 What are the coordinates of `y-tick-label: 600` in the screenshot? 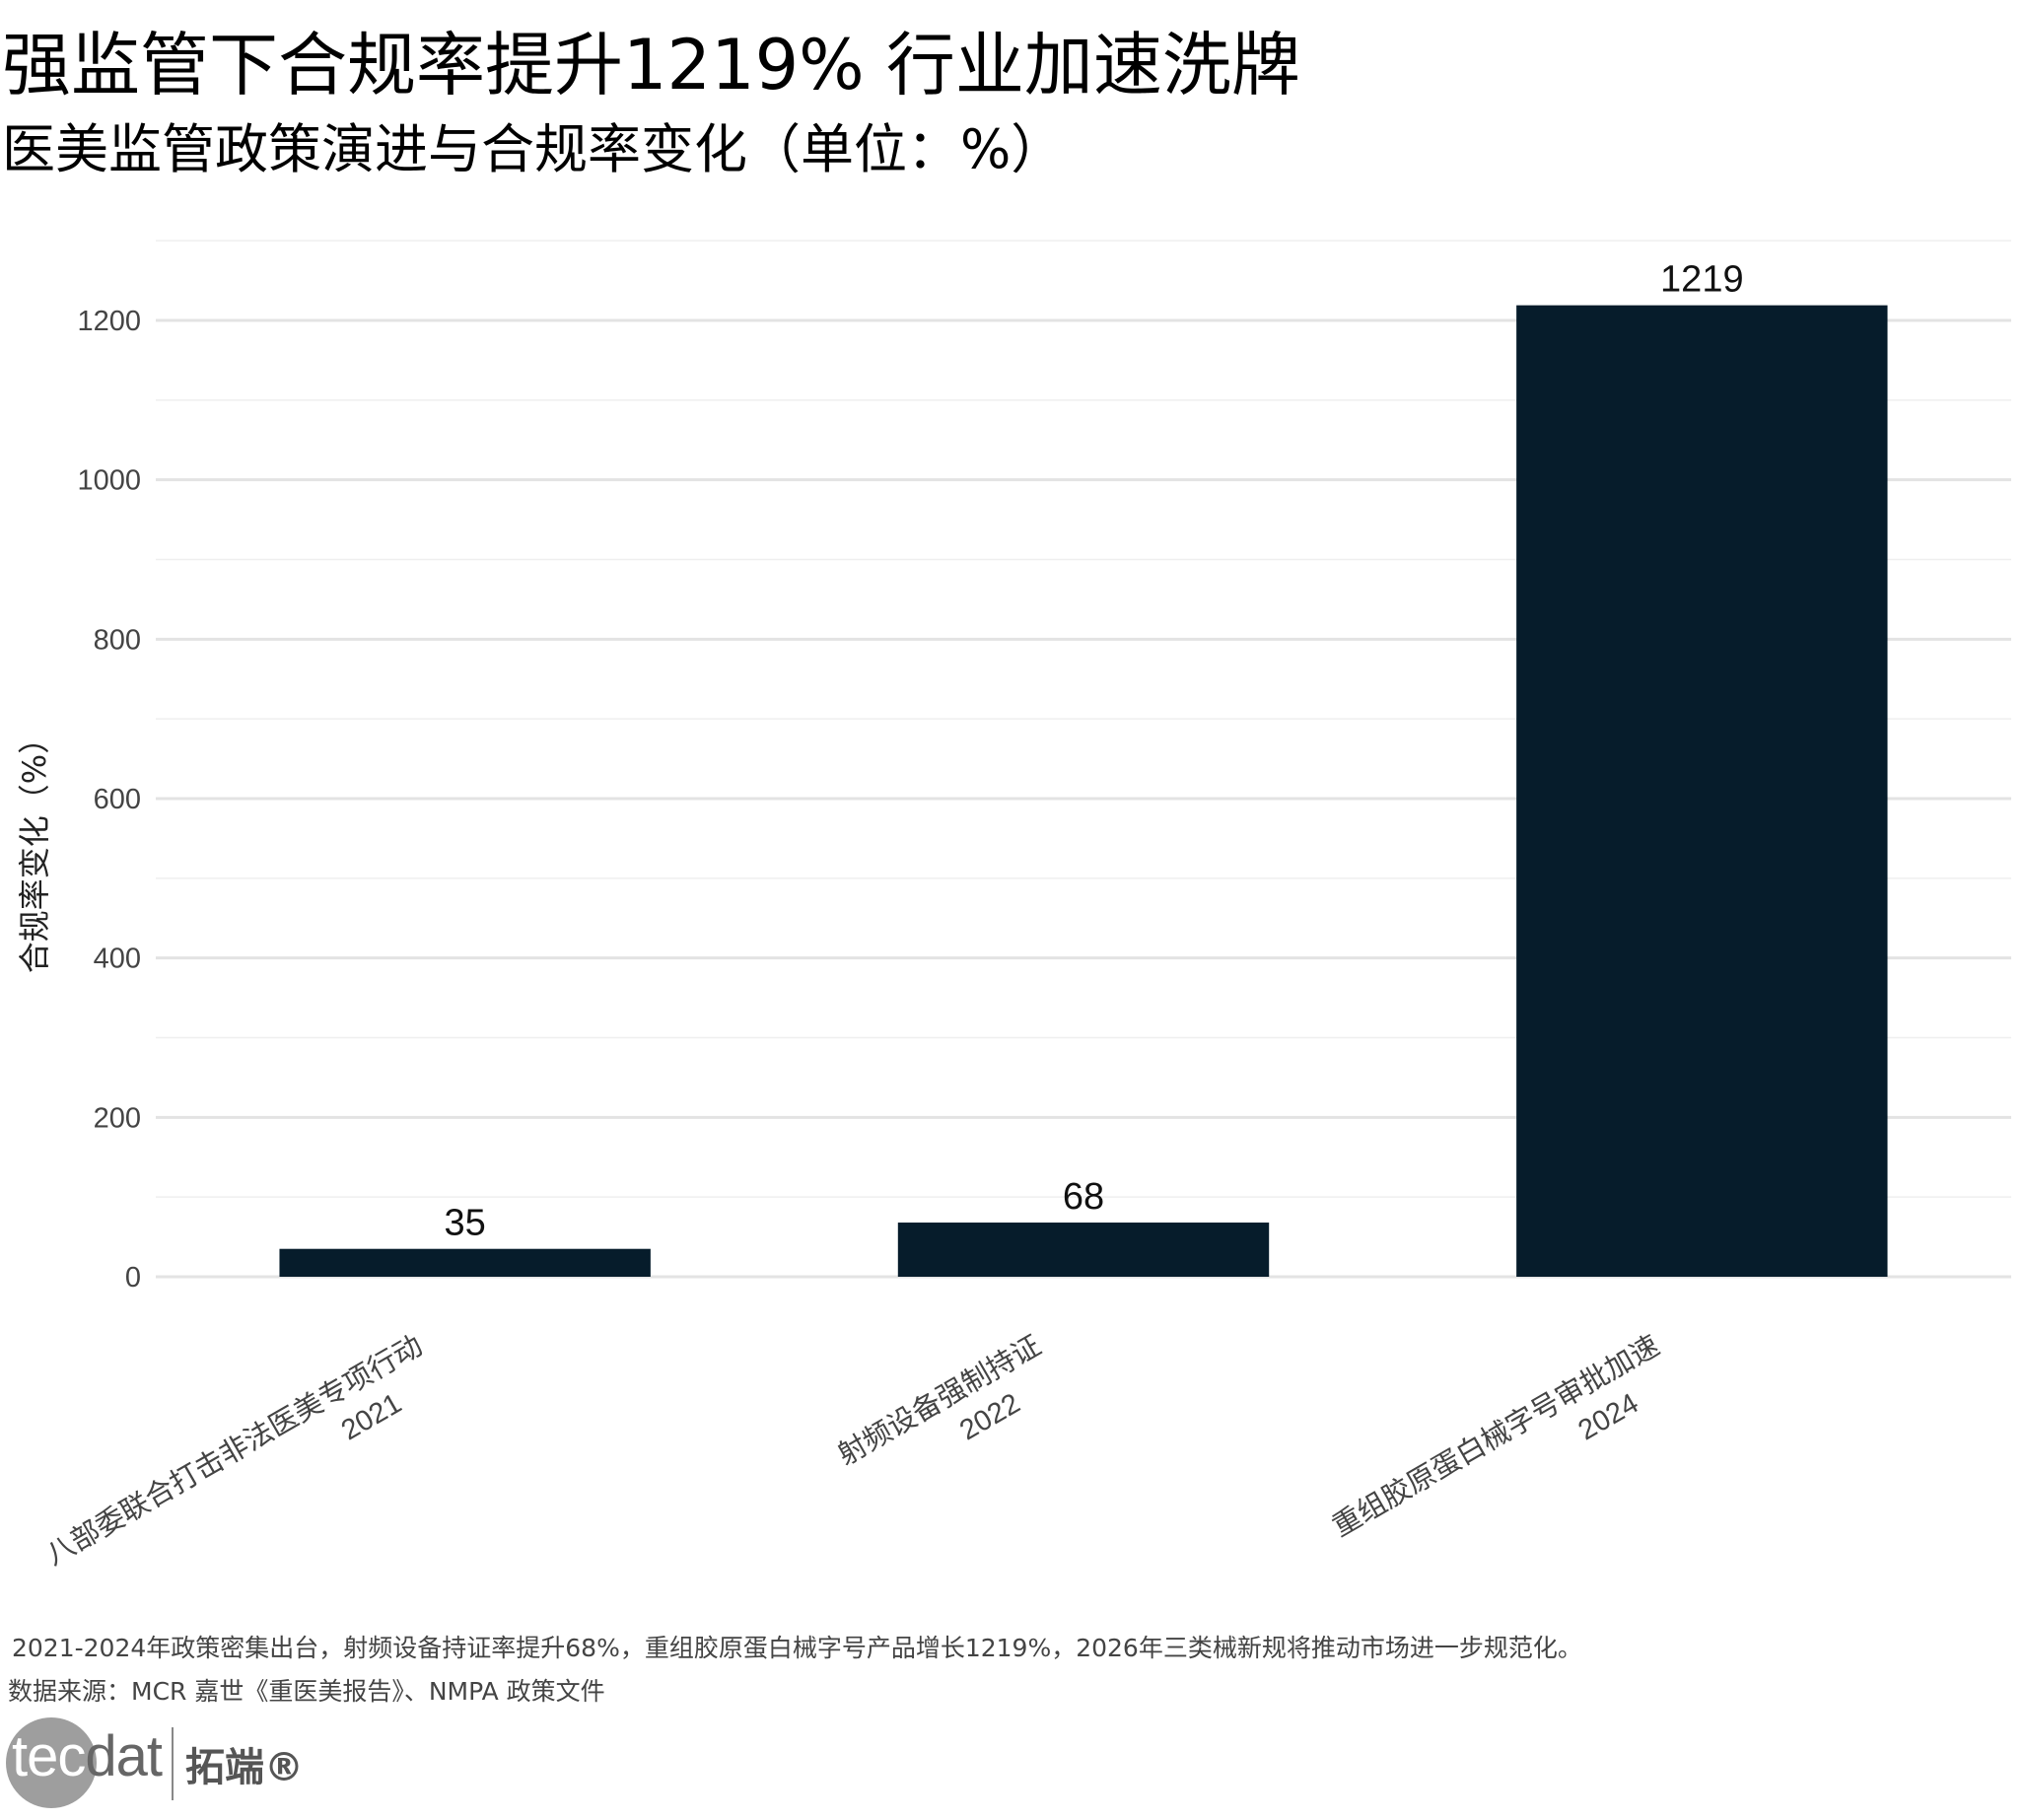 It's located at (117, 799).